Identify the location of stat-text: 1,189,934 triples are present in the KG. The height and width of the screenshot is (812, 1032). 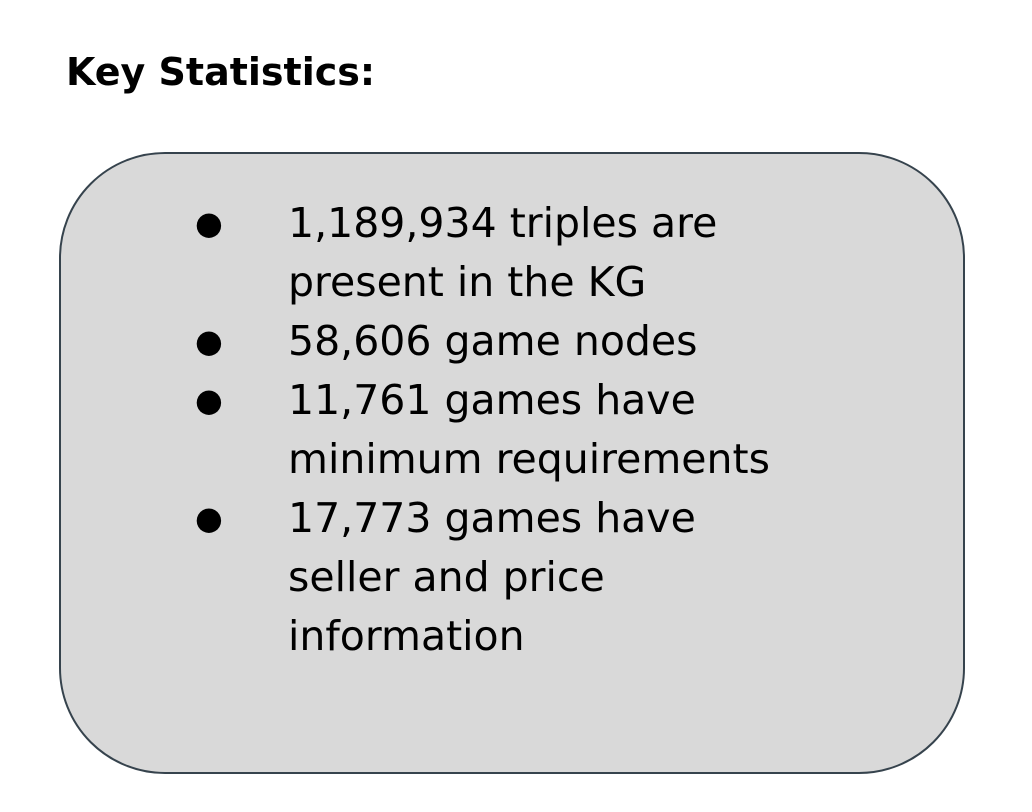
(561, 253).